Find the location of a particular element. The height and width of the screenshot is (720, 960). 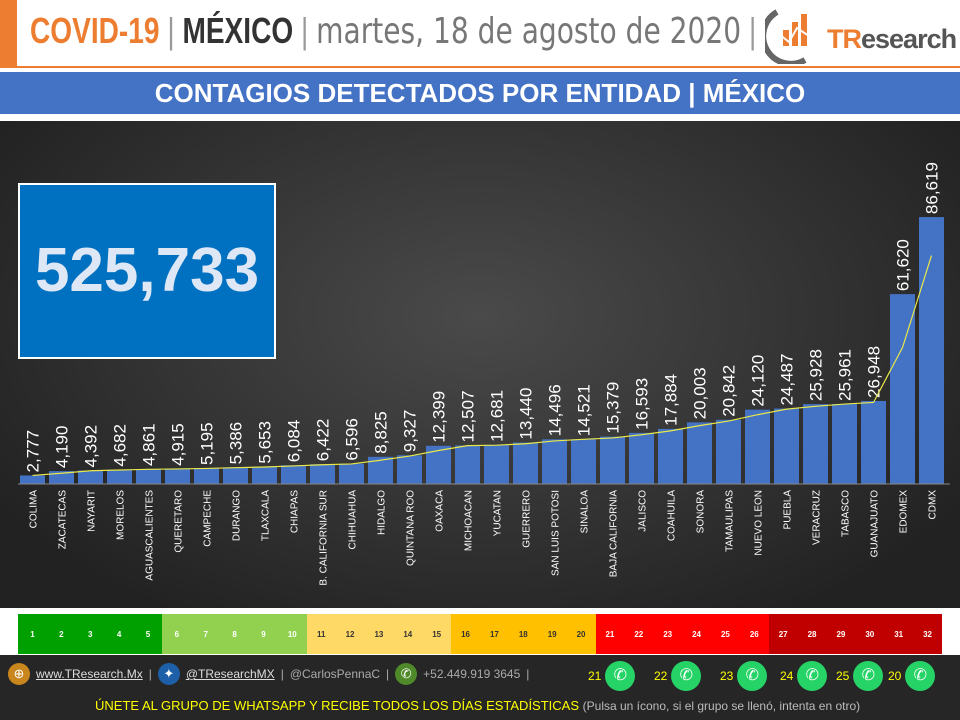

scale-cell: 1 is located at coordinates (32, 634).